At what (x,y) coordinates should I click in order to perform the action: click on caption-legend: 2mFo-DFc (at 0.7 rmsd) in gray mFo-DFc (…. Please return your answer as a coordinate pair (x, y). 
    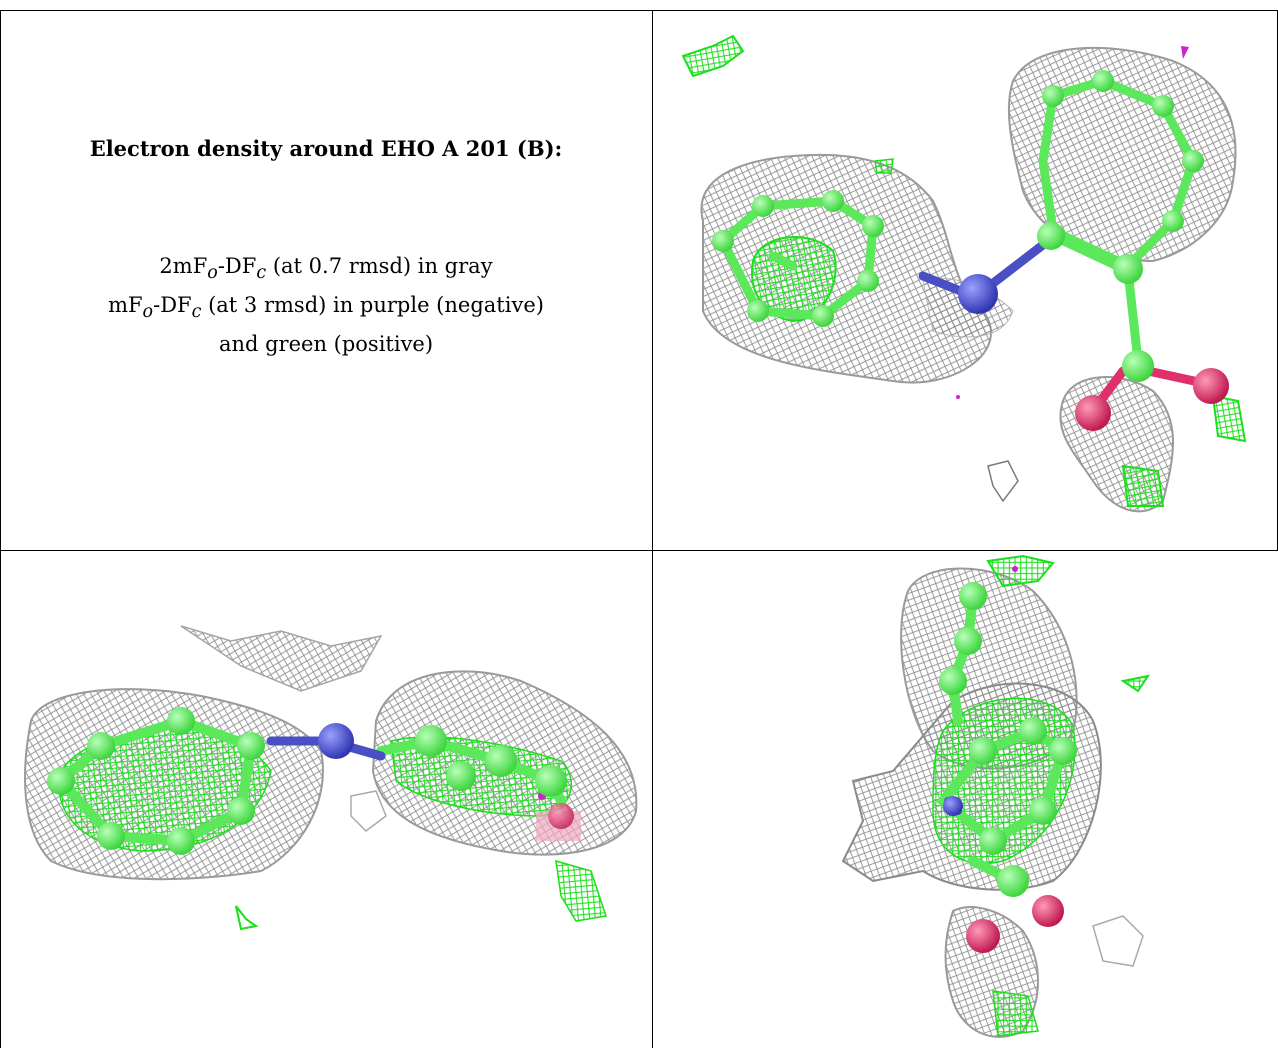
    Looking at the image, I should click on (326, 305).